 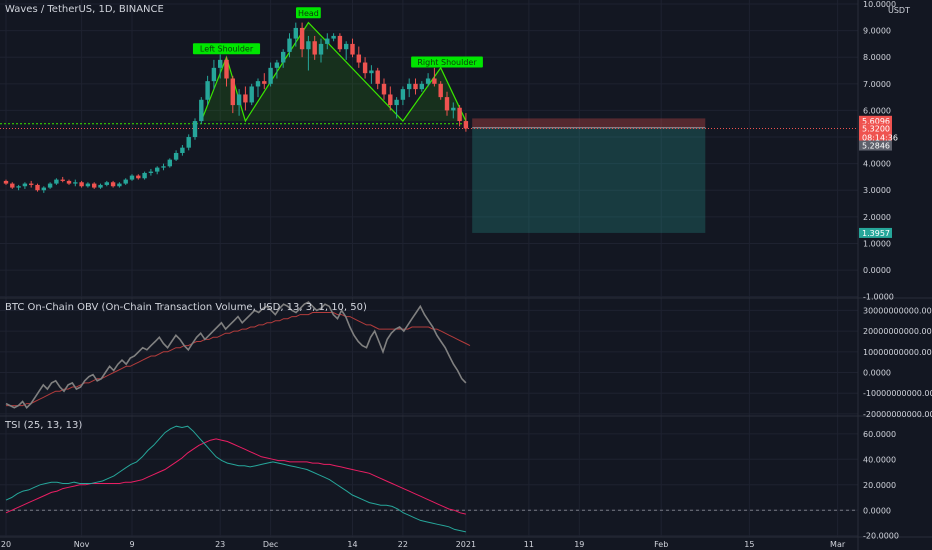 What do you see at coordinates (877, 270) in the screenshot?
I see `price-tick-label: 0.0000` at bounding box center [877, 270].